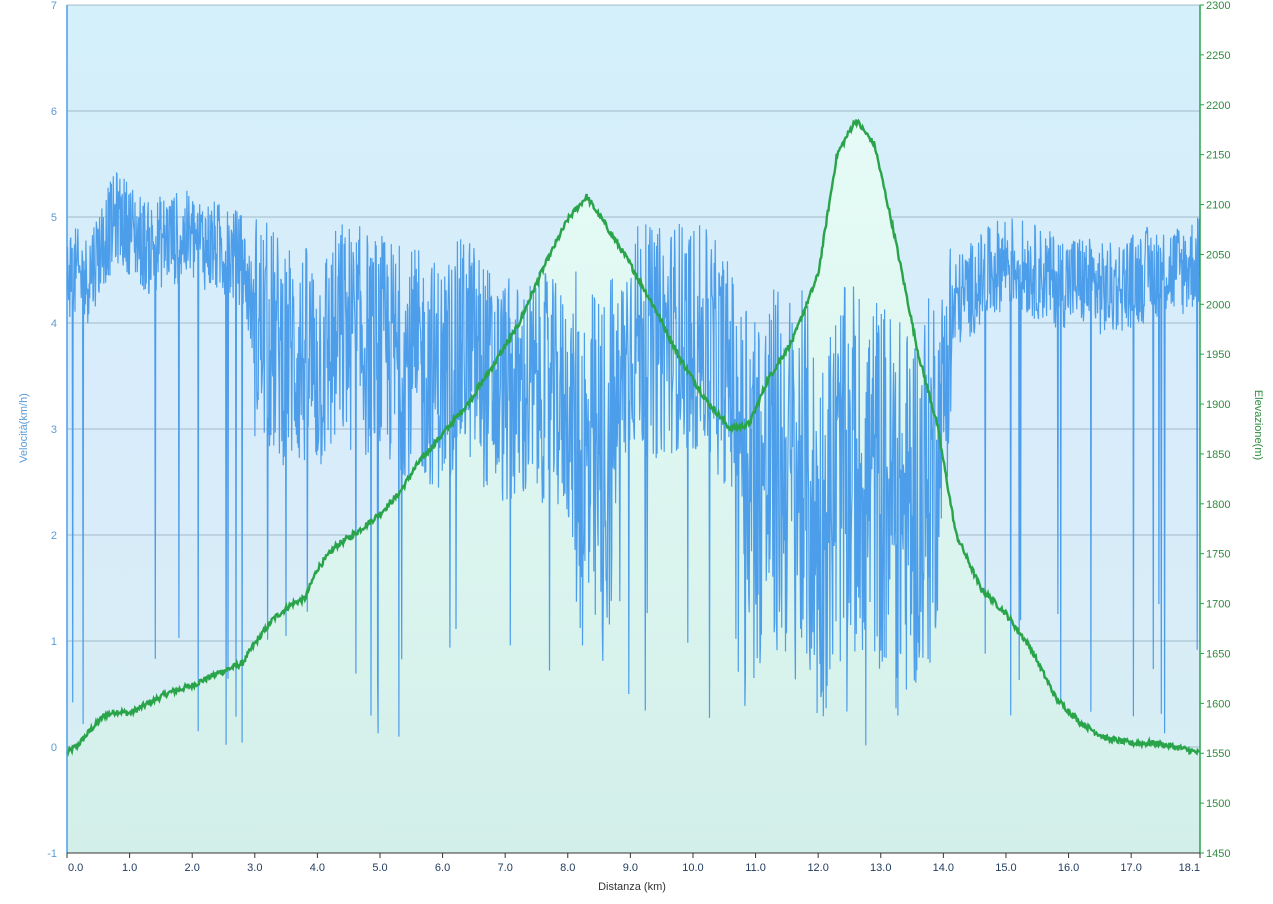  Describe the element at coordinates (1218, 854) in the screenshot. I see `right-tick-label: 1450` at that location.